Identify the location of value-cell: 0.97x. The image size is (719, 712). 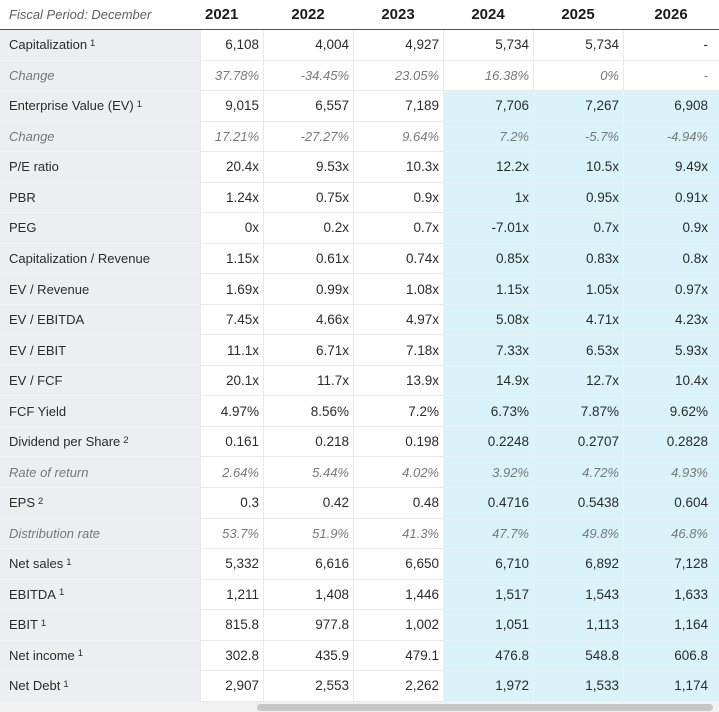
(671, 289).